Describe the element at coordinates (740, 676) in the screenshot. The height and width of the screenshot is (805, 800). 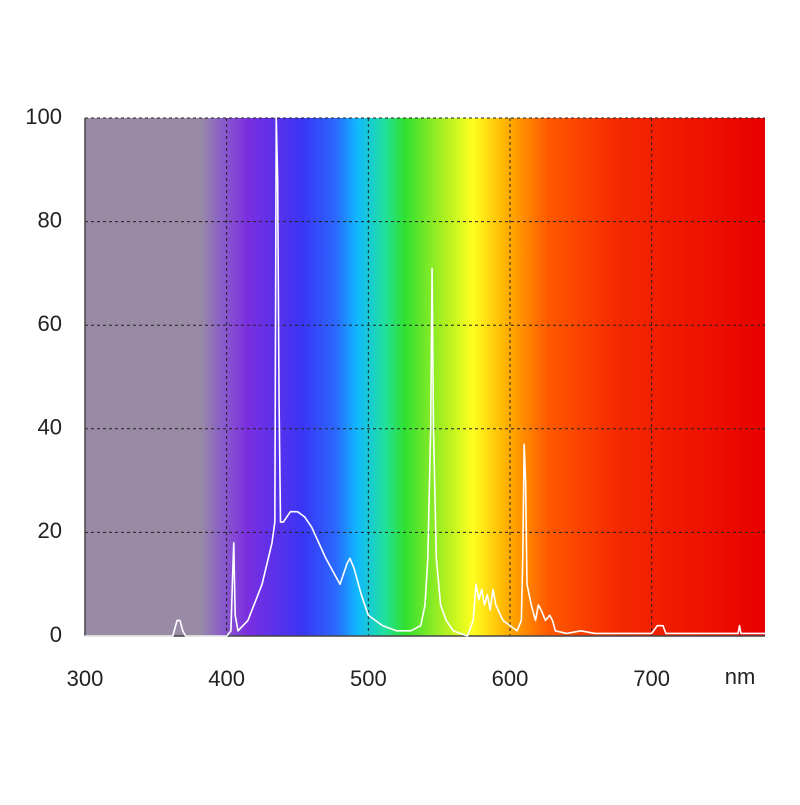
I see `x-axis-label: nm` at that location.